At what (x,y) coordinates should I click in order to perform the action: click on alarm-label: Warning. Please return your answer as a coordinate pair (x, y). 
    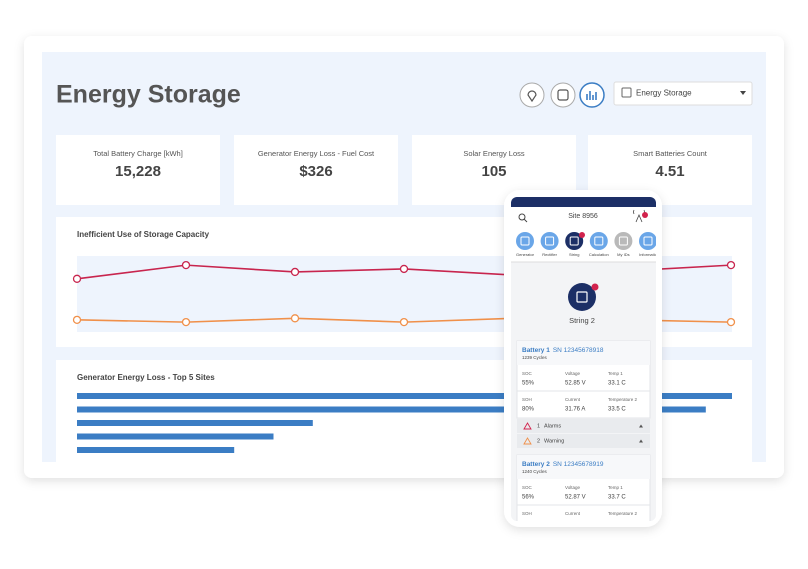
    Looking at the image, I should click on (554, 441).